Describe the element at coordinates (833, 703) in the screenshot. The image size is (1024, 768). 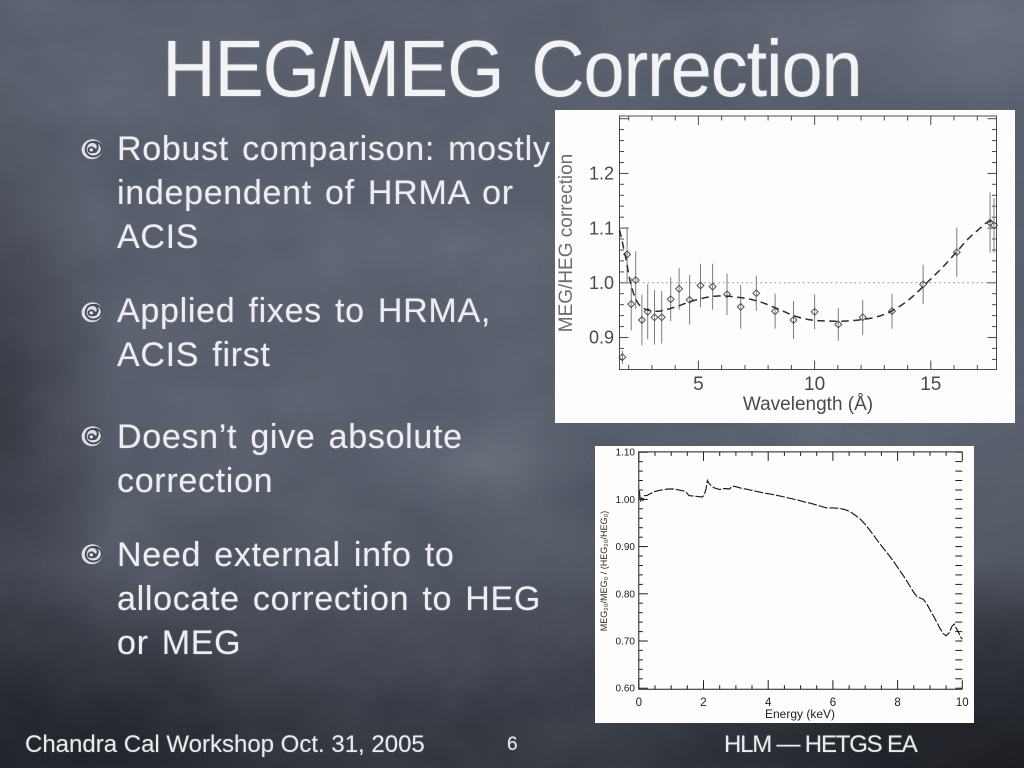
I see `svg-text: 6` at that location.